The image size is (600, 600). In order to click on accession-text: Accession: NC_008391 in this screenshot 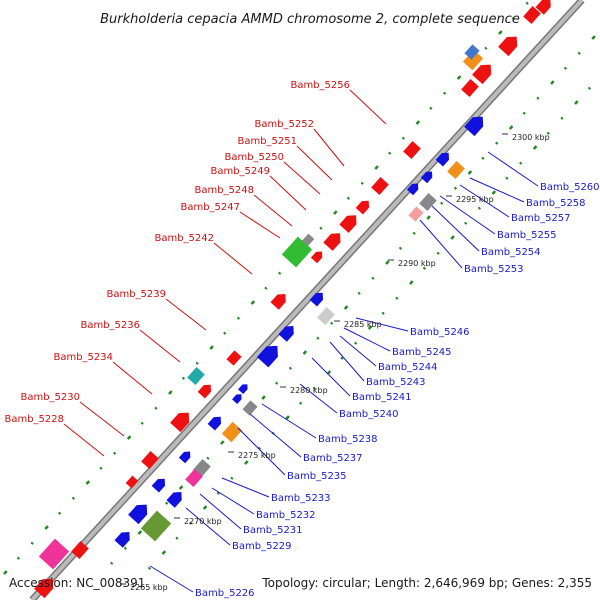, I will do `click(77, 583)`.